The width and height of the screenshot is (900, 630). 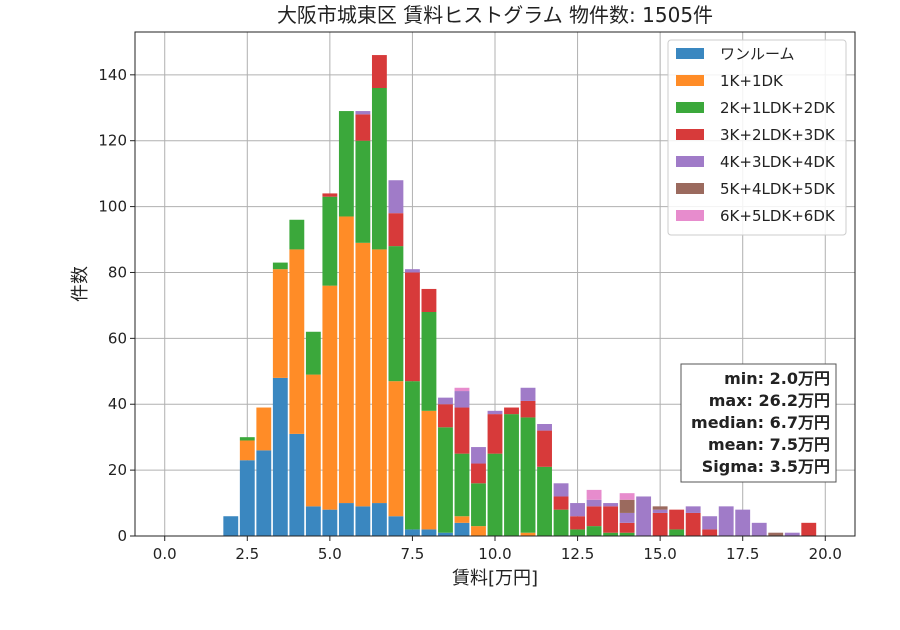 I want to click on x-tick-label: 12.5, so click(x=577, y=554).